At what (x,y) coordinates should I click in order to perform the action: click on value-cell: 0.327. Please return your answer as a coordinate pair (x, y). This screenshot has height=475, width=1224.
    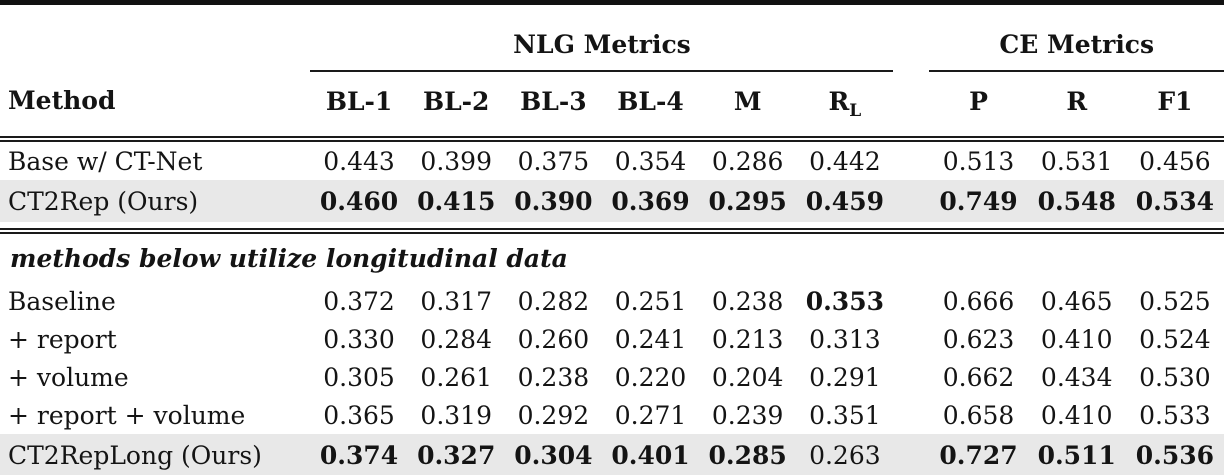
    Looking at the image, I should click on (456, 454).